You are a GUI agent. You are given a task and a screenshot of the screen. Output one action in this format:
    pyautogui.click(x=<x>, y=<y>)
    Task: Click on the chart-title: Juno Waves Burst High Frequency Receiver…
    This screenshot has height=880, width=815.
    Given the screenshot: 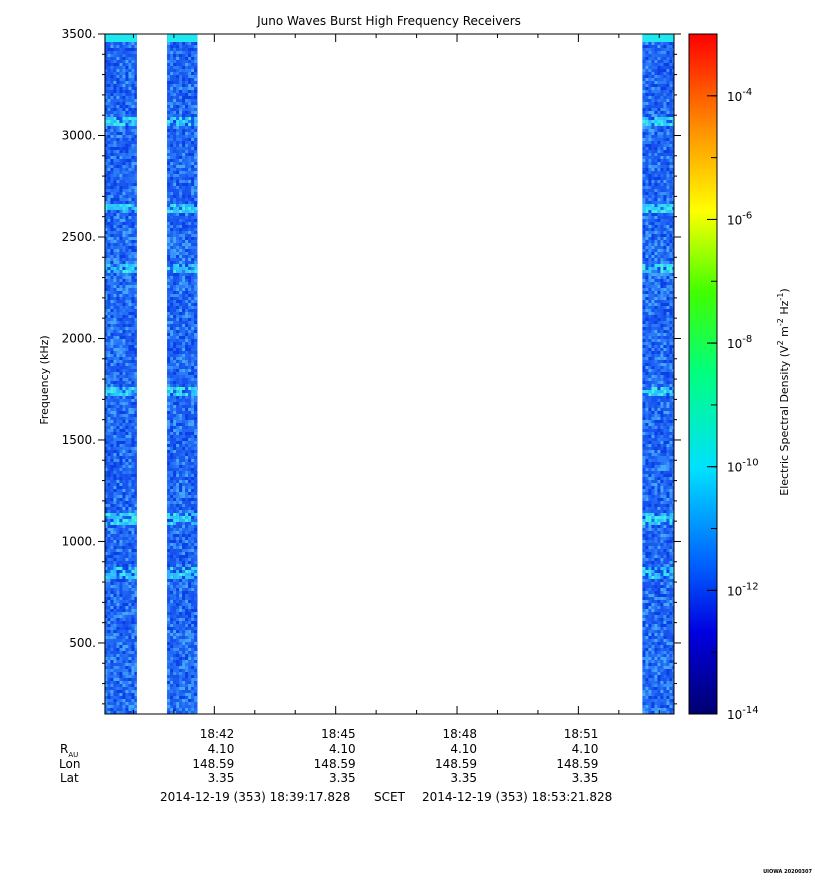 What is the action you would take?
    pyautogui.click(x=388, y=21)
    